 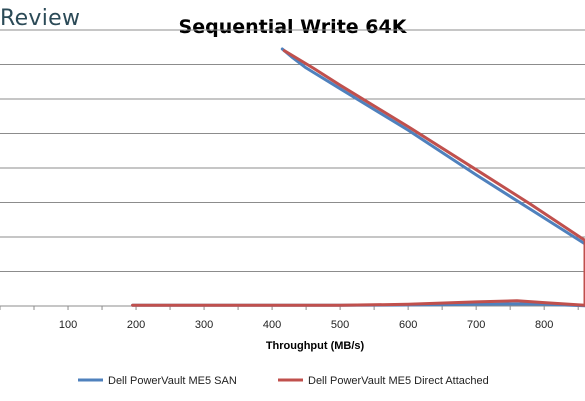 I want to click on chart-title: Sequential Write 64K, so click(x=292, y=27).